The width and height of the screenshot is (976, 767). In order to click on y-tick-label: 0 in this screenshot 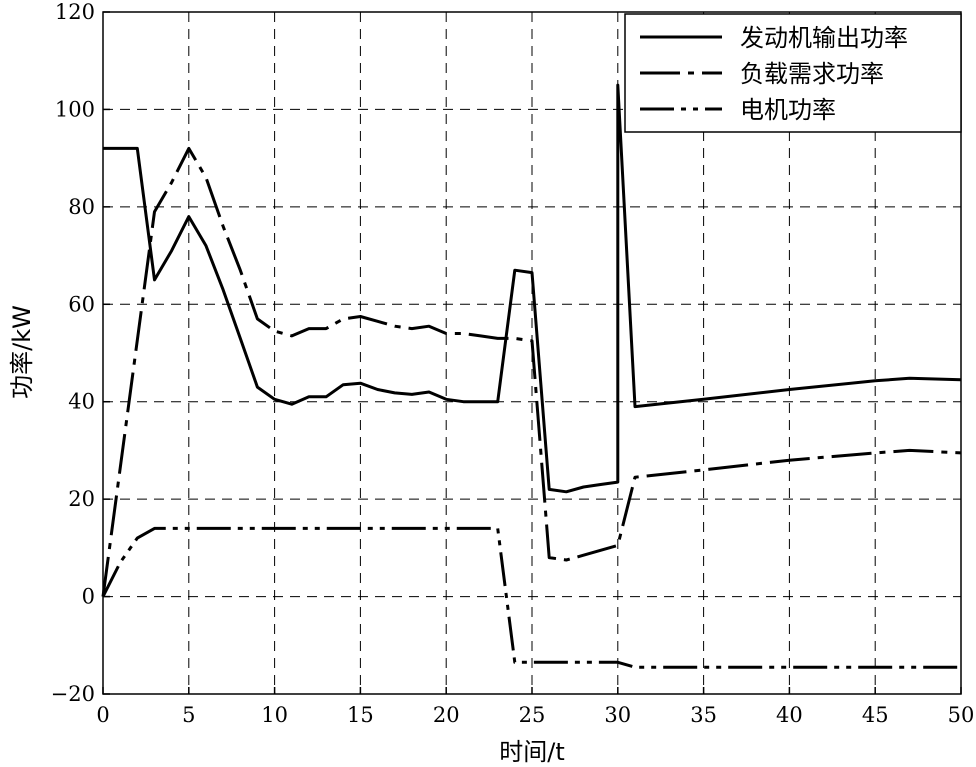, I will do `click(88, 597)`.